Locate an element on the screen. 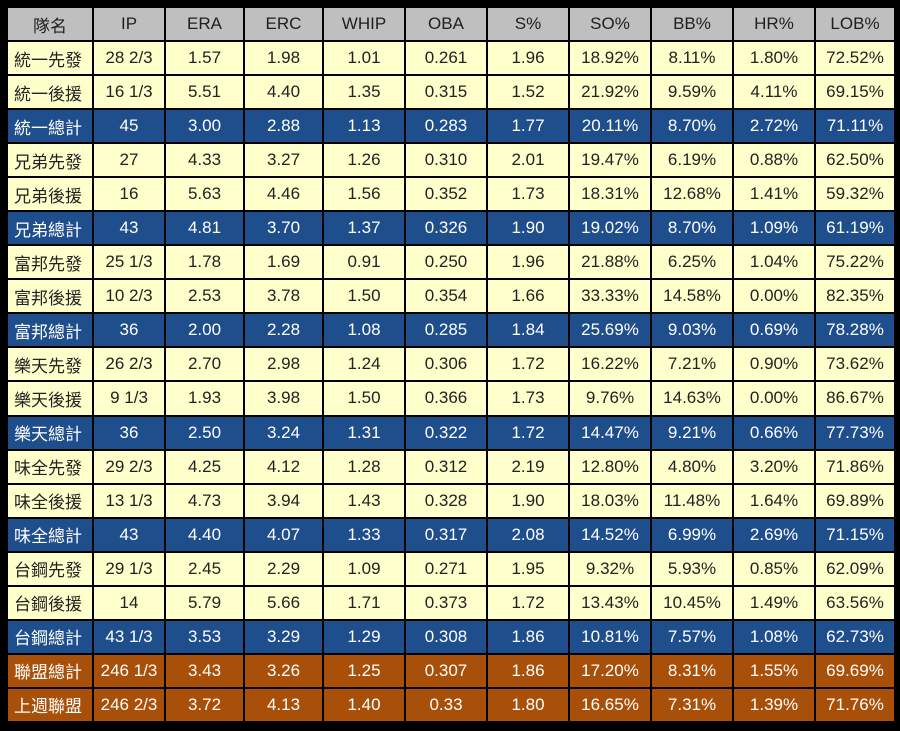 Image resolution: width=900 pixels, height=731 pixels. oba-cell: 0.261 is located at coordinates (446, 58).